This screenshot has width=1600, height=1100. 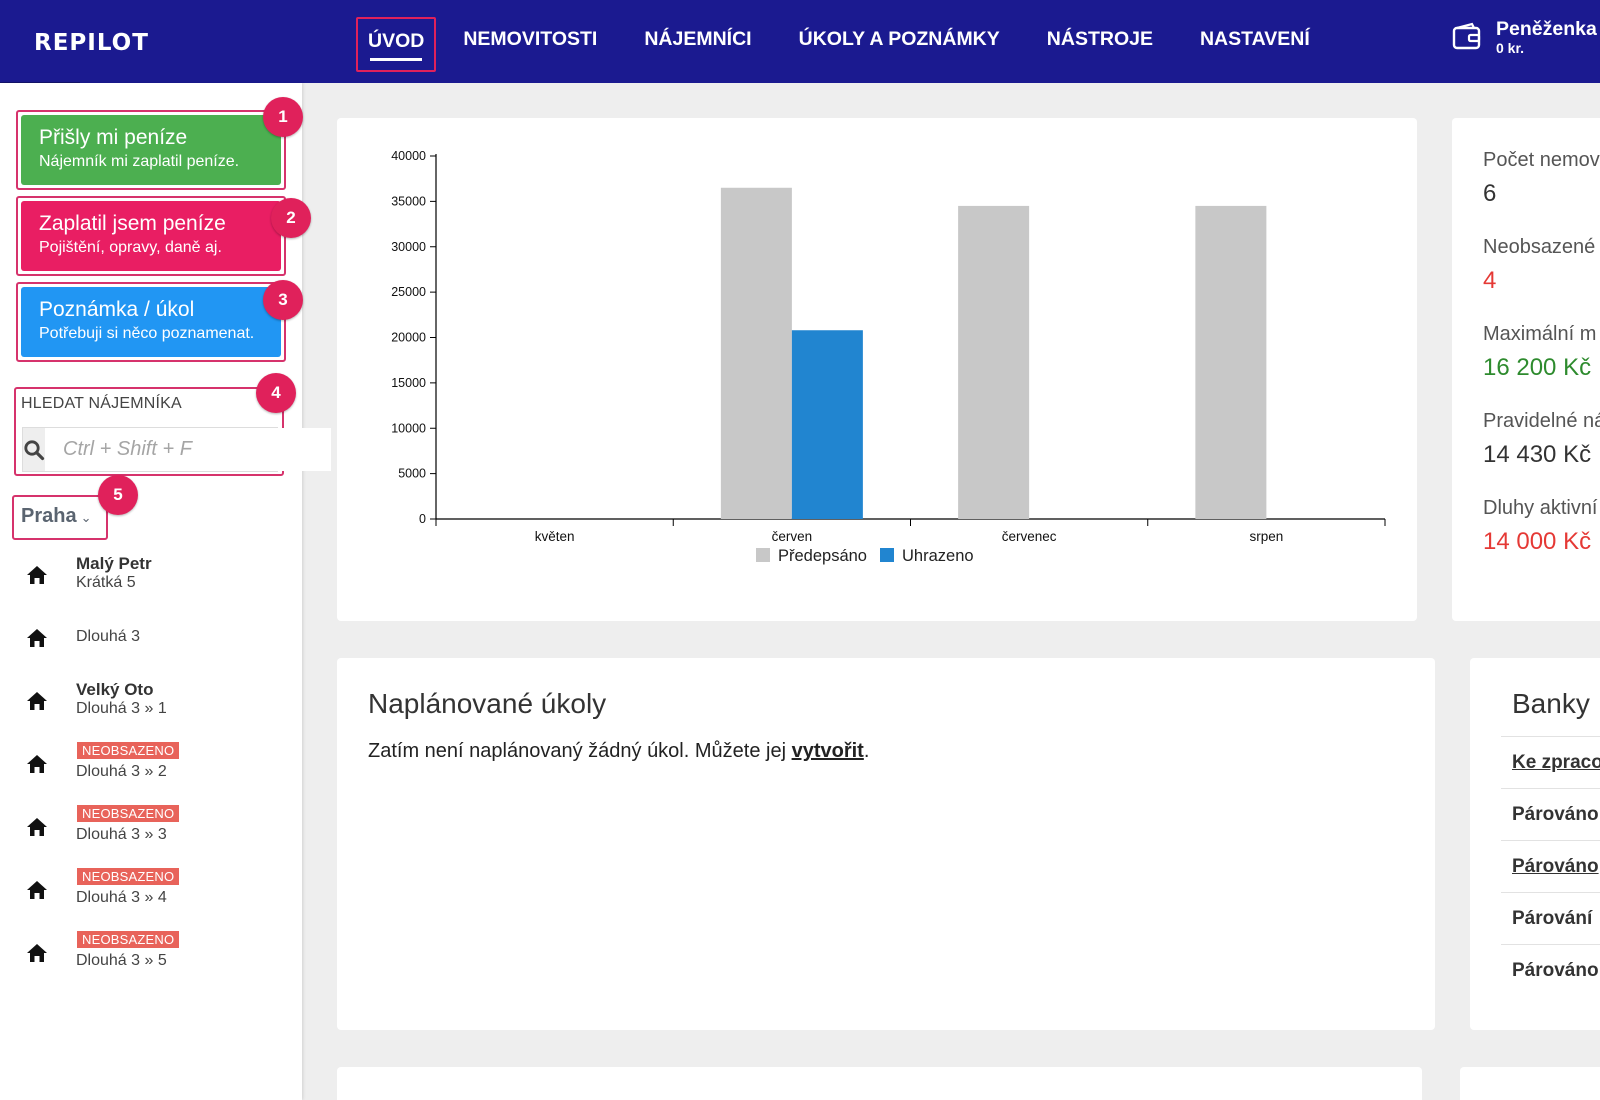 What do you see at coordinates (487, 703) in the screenshot?
I see `scheduled-tasks-title: Naplánované úkoly` at bounding box center [487, 703].